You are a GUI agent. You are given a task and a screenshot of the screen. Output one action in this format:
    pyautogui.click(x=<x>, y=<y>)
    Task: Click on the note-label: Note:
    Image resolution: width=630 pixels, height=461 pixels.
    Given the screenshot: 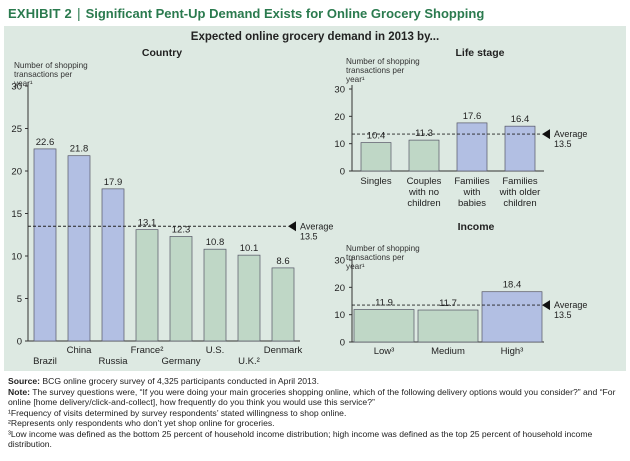 What is the action you would take?
    pyautogui.click(x=19, y=391)
    